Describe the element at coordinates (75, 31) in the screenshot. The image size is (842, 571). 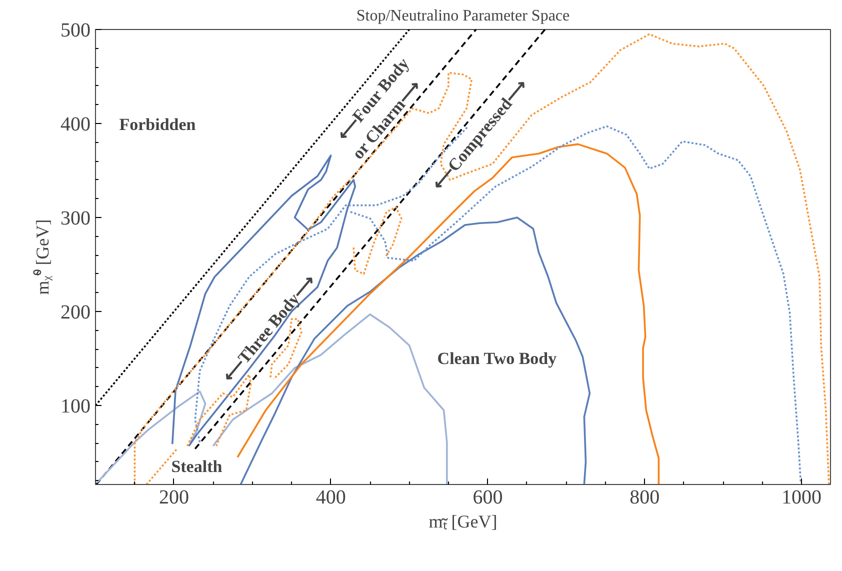
I see `y-tick-label: 500` at that location.